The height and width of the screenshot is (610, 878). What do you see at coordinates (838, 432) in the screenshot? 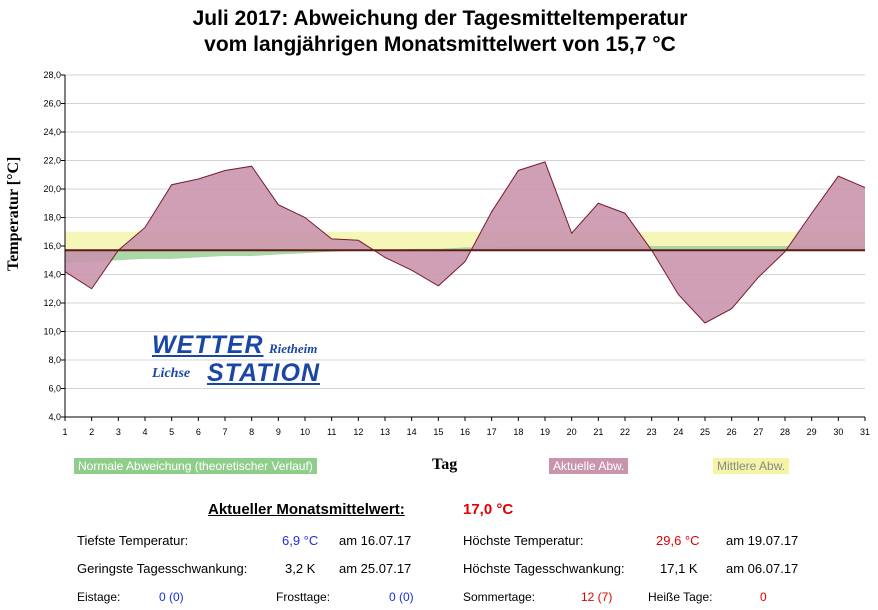
I see `x-tick-label: 30` at bounding box center [838, 432].